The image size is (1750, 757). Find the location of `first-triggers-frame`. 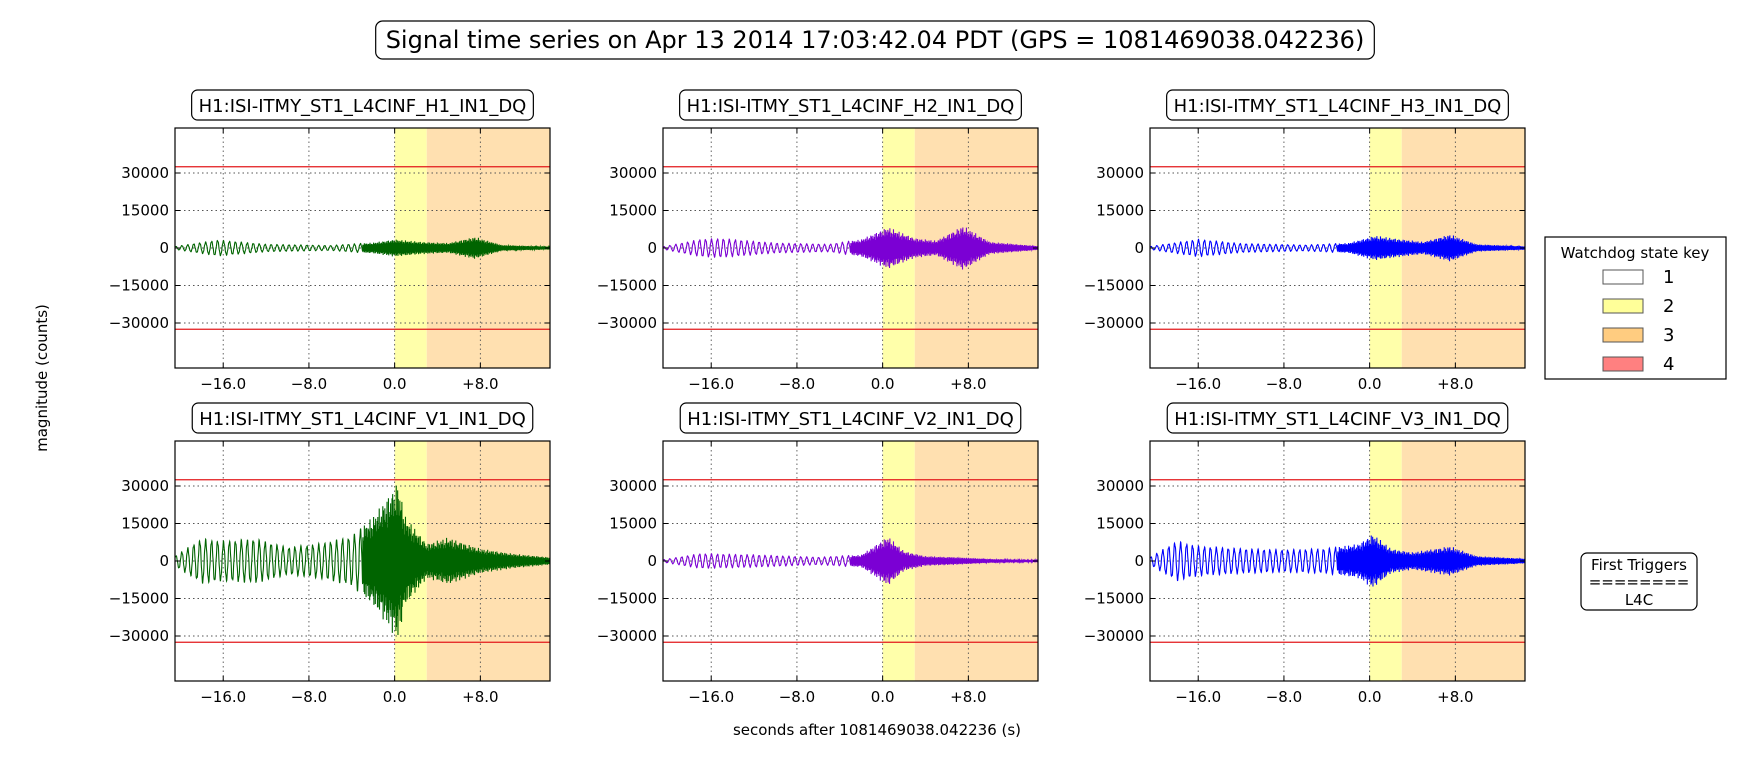

first-triggers-frame is located at coordinates (1639, 581).